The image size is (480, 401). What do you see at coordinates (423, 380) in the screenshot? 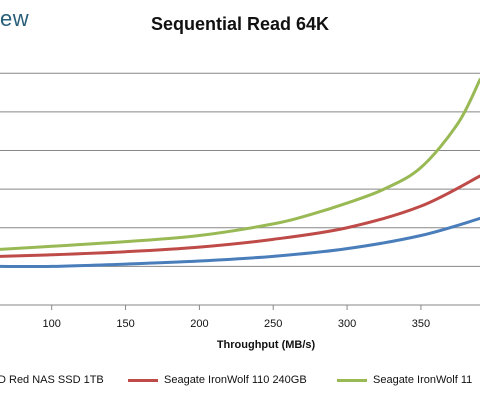
I see `legend-label-series-3: Seagate IronWolf 11` at bounding box center [423, 380].